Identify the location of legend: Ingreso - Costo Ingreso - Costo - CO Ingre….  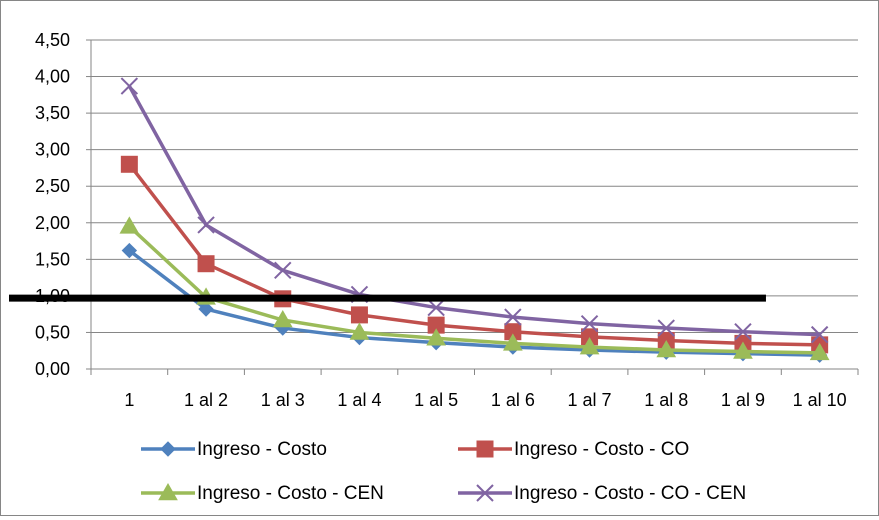
(443, 471).